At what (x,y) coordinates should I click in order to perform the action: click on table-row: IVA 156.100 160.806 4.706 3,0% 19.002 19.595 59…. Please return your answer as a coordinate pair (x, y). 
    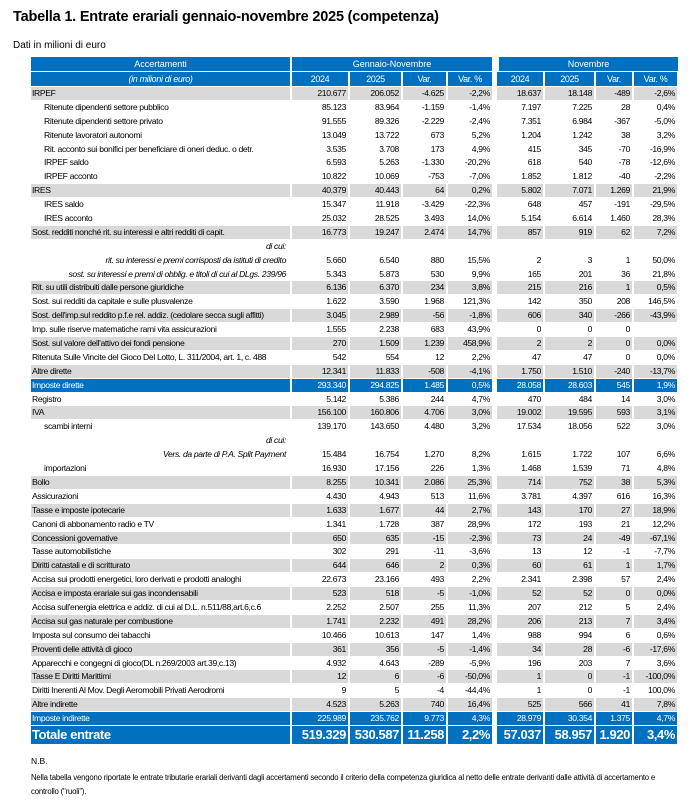
    Looking at the image, I should click on (356, 413).